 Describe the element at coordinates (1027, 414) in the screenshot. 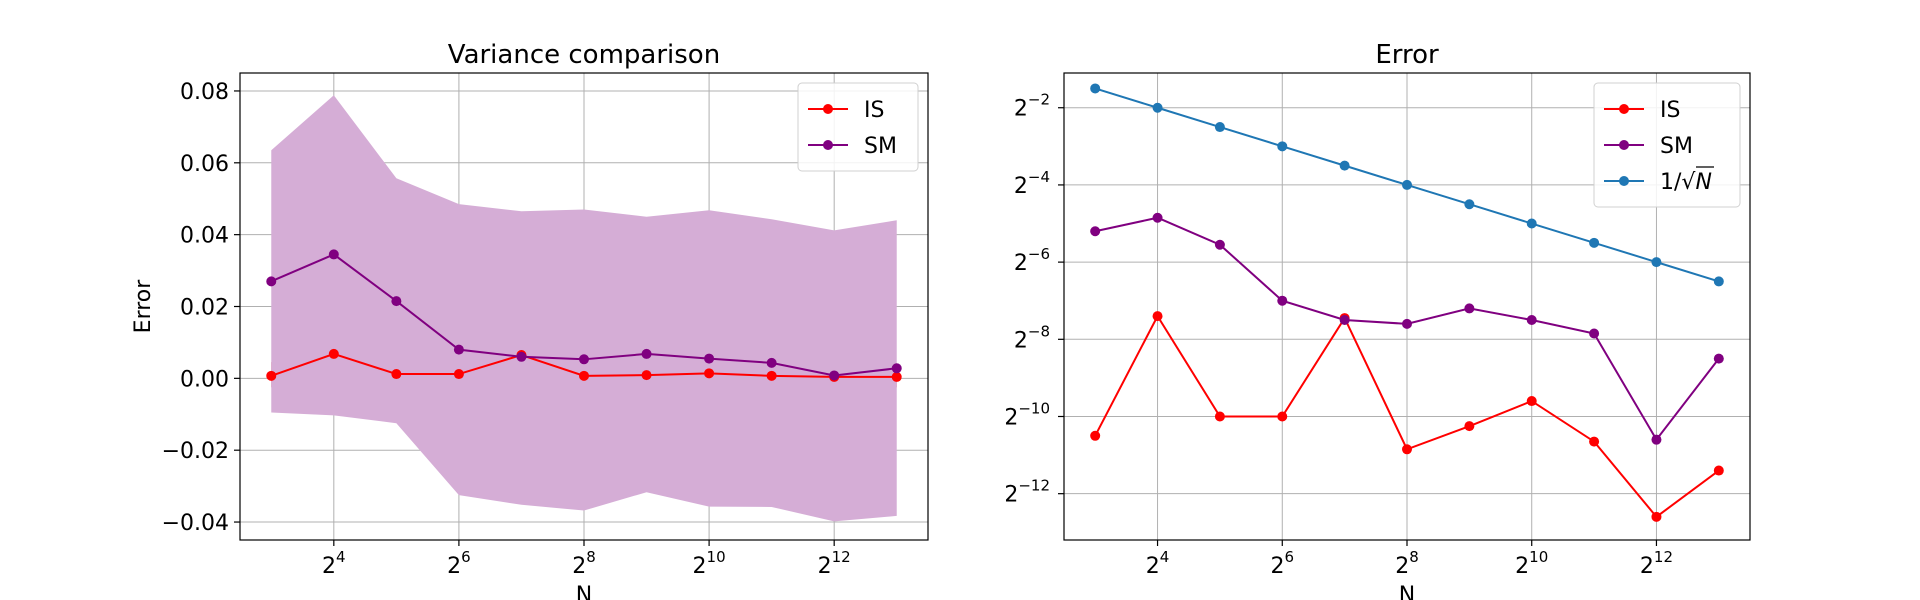

I see `y-tick-label: 2−10` at that location.